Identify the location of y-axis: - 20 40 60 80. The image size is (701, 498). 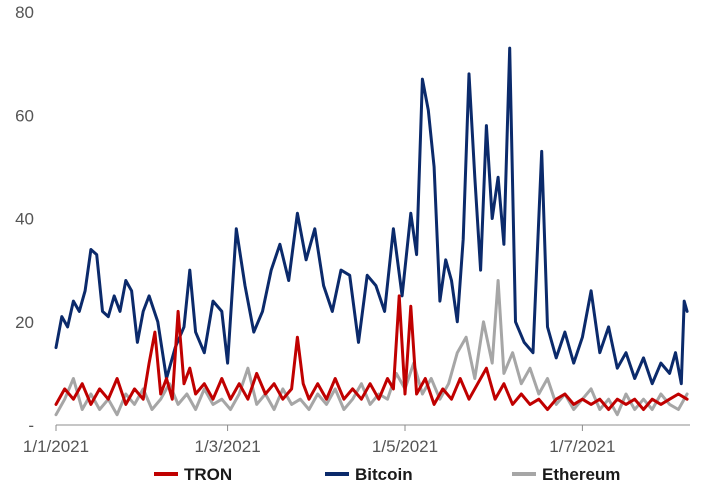
(24, 219).